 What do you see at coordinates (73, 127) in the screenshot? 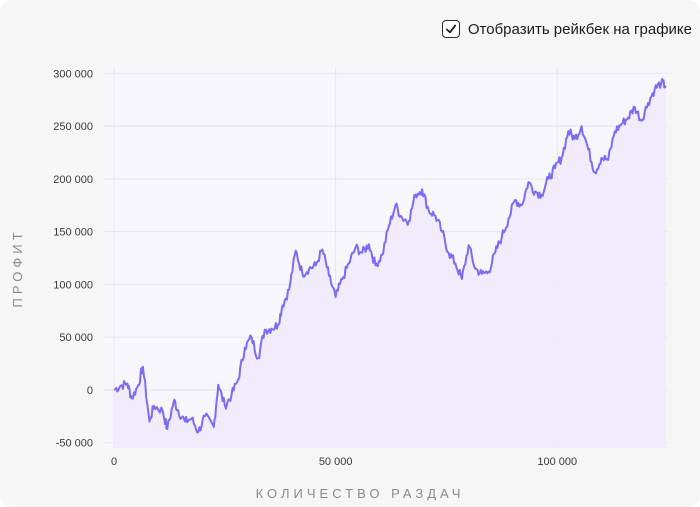
I see `y-tick-label: 250 000` at bounding box center [73, 127].